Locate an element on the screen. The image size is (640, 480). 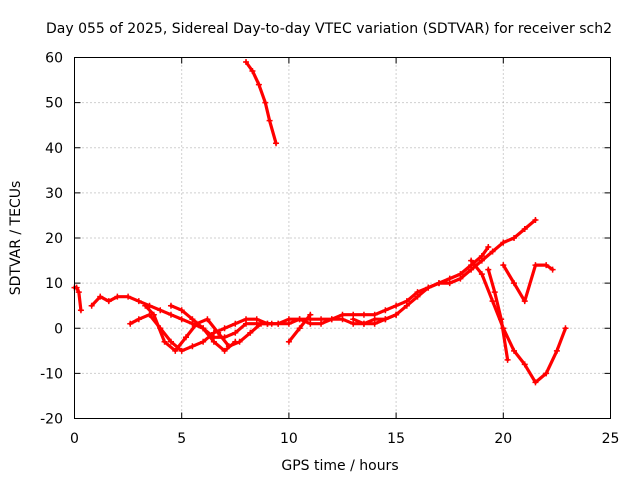
x-tick-labels: 0 5 10 15 20 25 is located at coordinates (344, 439).